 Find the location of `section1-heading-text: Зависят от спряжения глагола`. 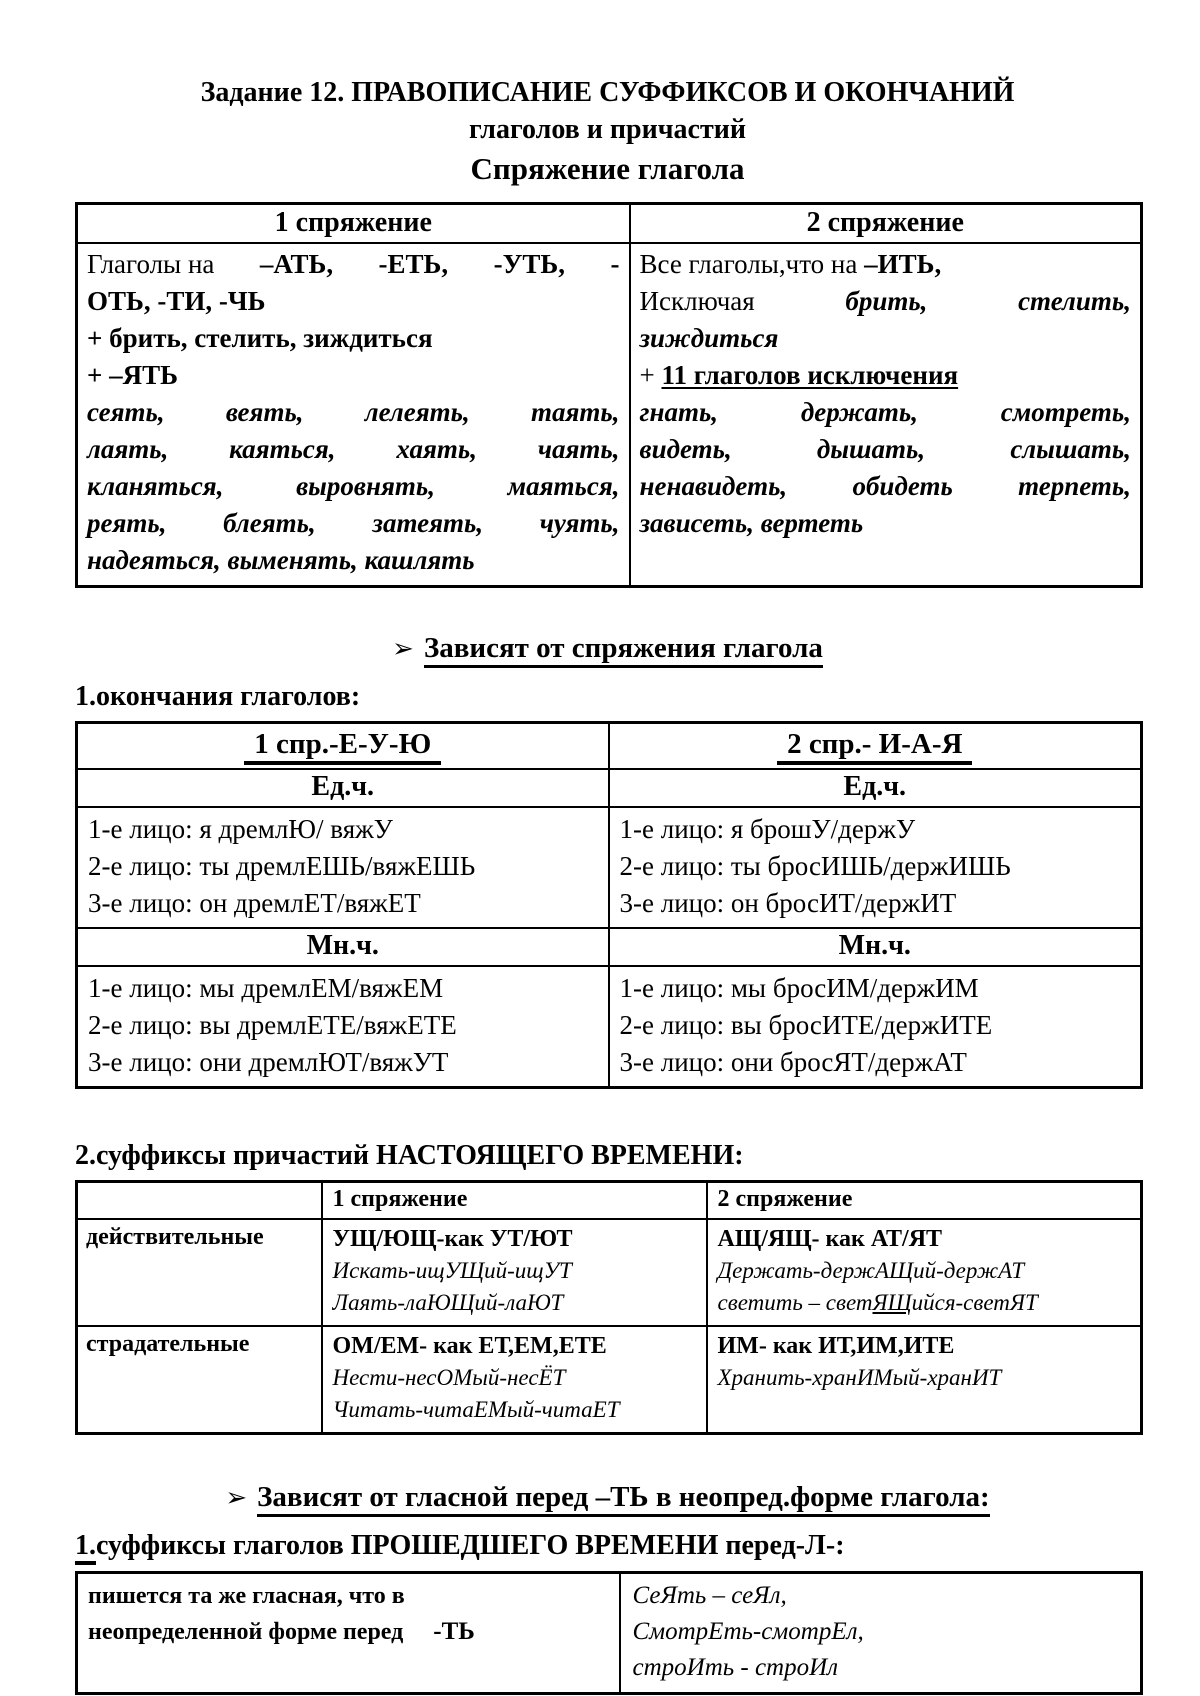

section1-heading-text: Зависят от спряжения глагола is located at coordinates (623, 650).